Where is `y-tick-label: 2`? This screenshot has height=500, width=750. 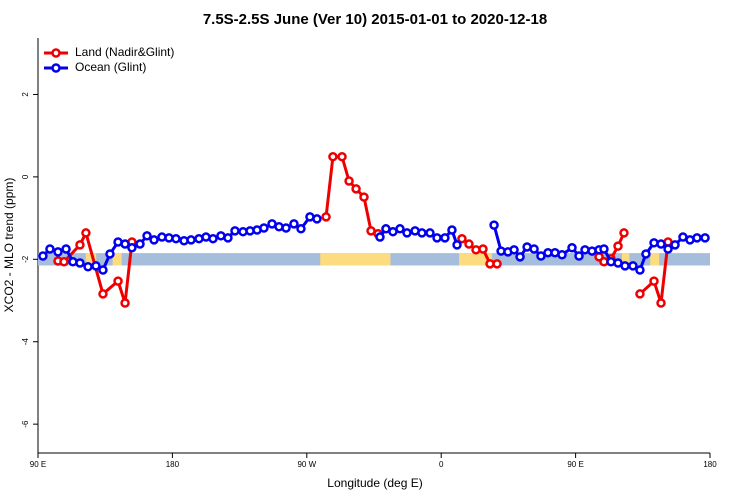 y-tick-label: 2 is located at coordinates (25, 94).